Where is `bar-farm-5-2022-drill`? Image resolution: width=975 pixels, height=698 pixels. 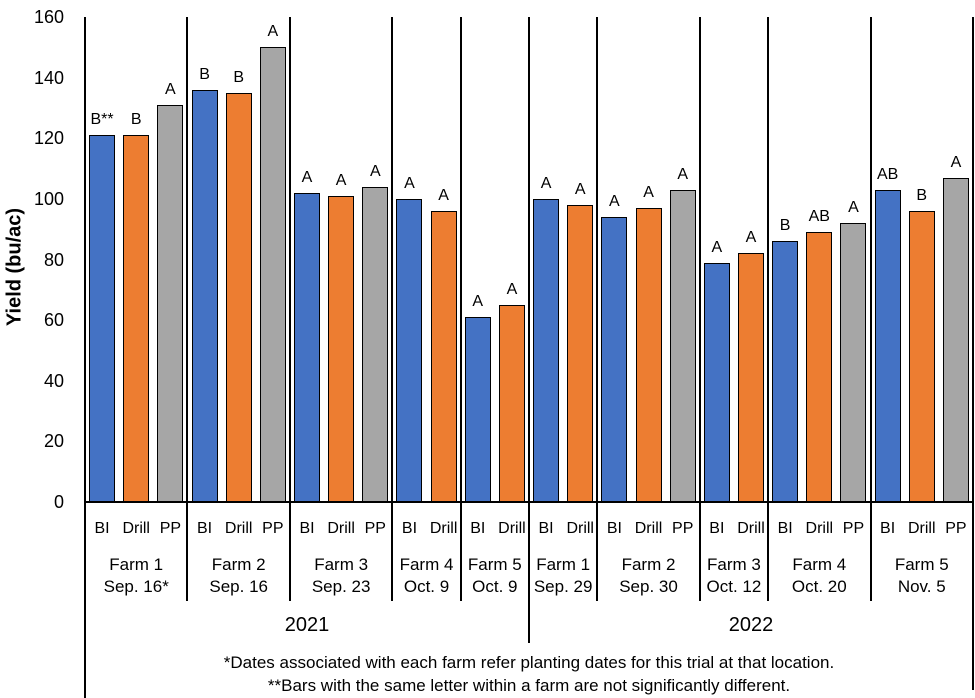
bar-farm-5-2022-drill is located at coordinates (921, 356).